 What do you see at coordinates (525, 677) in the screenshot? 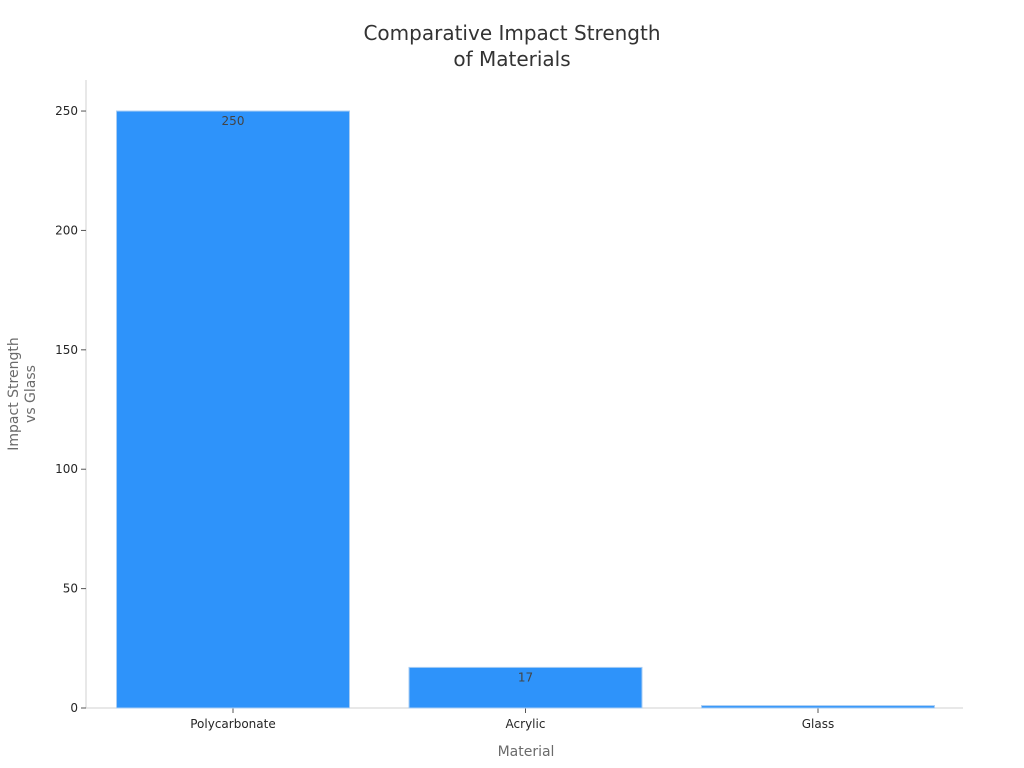
I see `data-label: 17` at bounding box center [525, 677].